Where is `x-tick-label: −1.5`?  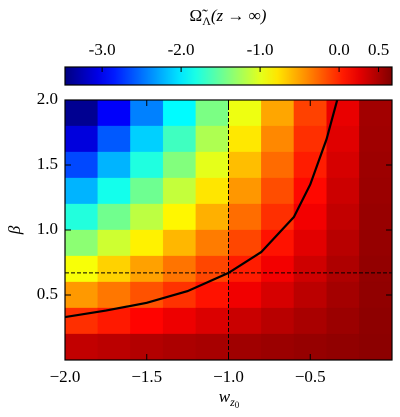
x-tick-label: −1.5 is located at coordinates (146, 376).